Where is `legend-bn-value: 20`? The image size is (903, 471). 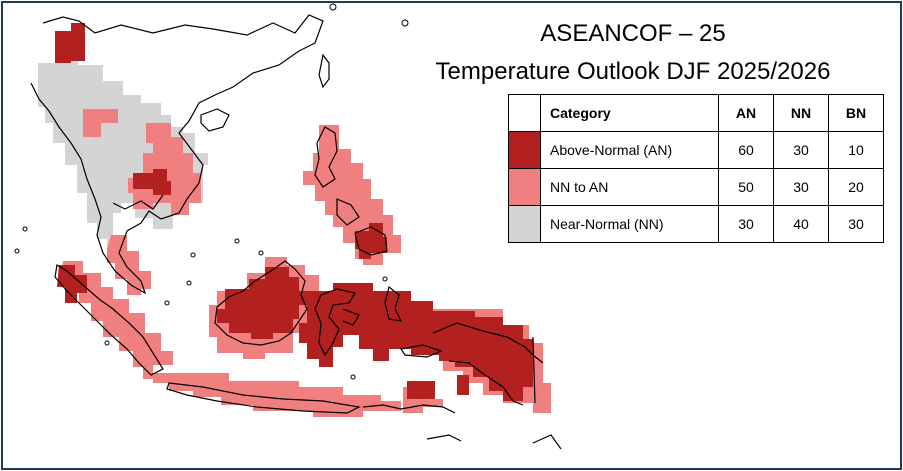 legend-bn-value: 20 is located at coordinates (856, 187).